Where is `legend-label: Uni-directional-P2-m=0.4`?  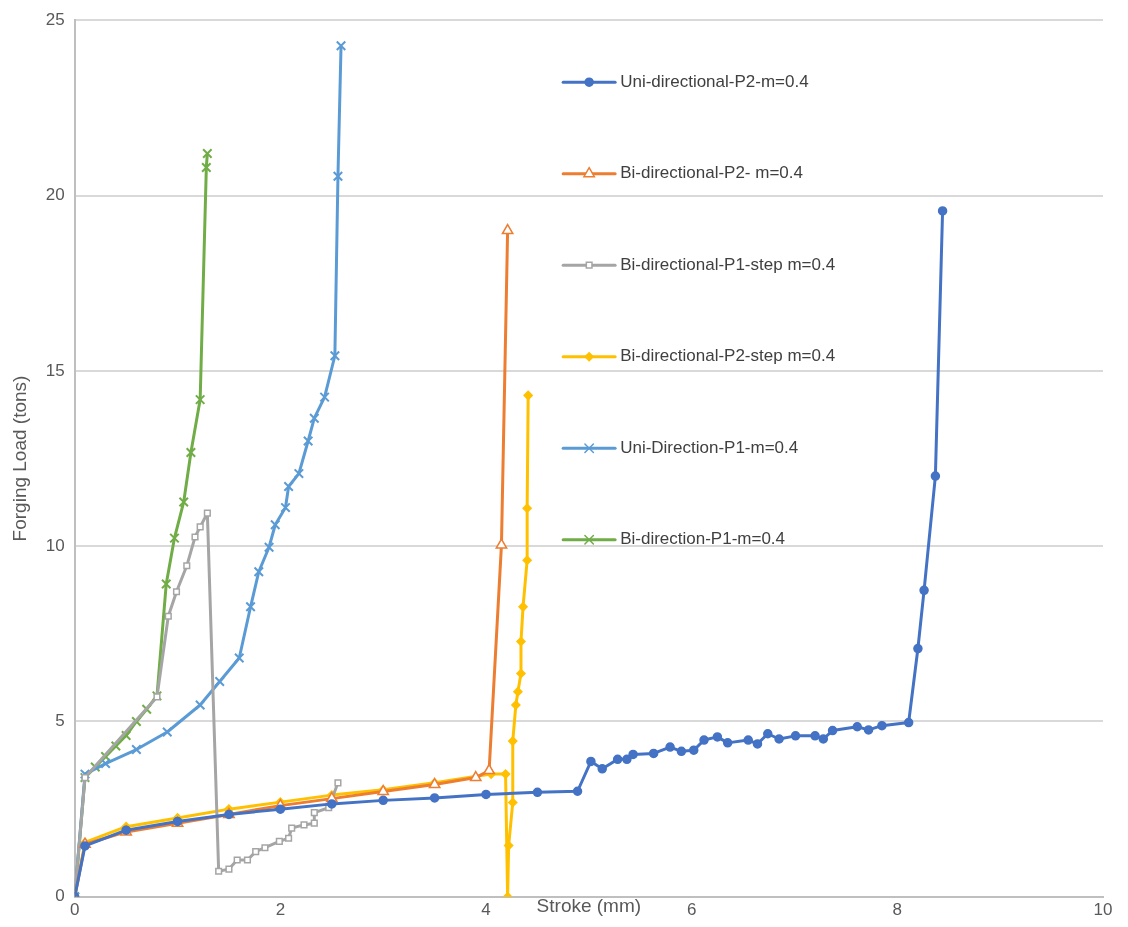 legend-label: Uni-directional-P2-m=0.4 is located at coordinates (714, 81).